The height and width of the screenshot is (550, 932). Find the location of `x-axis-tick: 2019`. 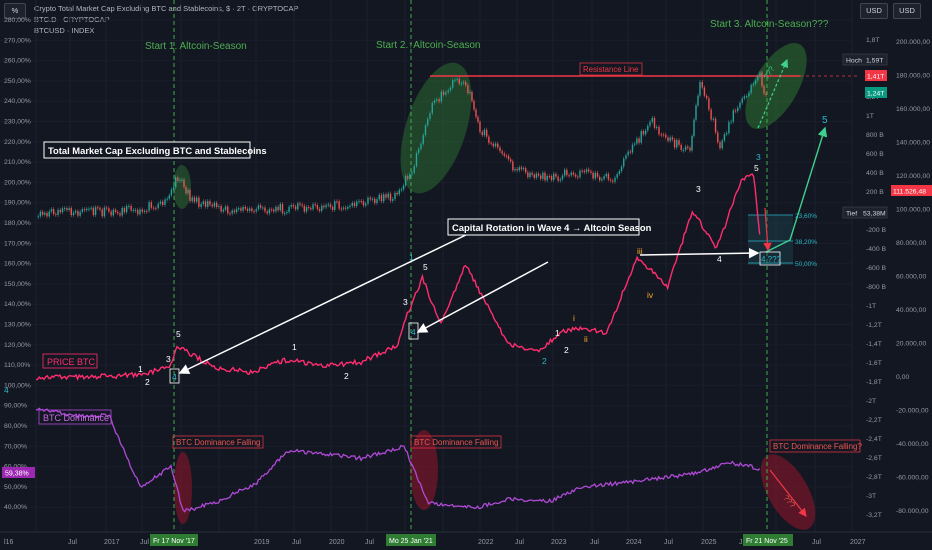

x-axis-tick: 2019 is located at coordinates (262, 542).